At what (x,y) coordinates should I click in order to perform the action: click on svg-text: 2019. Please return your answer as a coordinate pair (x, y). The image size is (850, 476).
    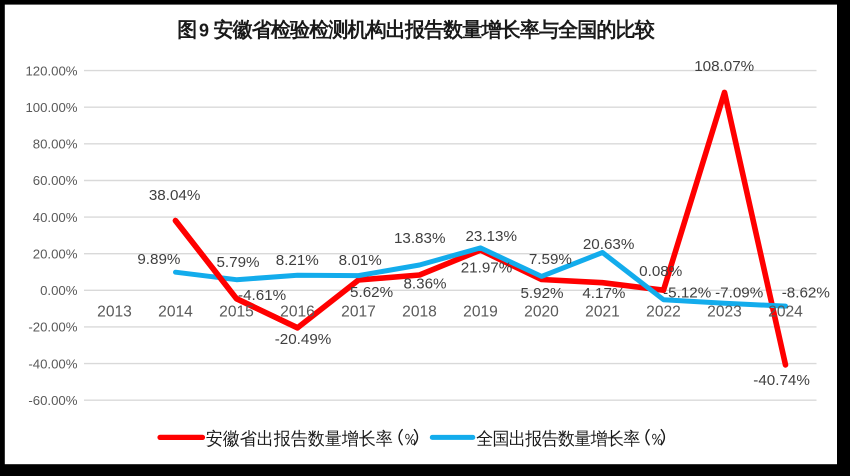
    Looking at the image, I should click on (480, 312).